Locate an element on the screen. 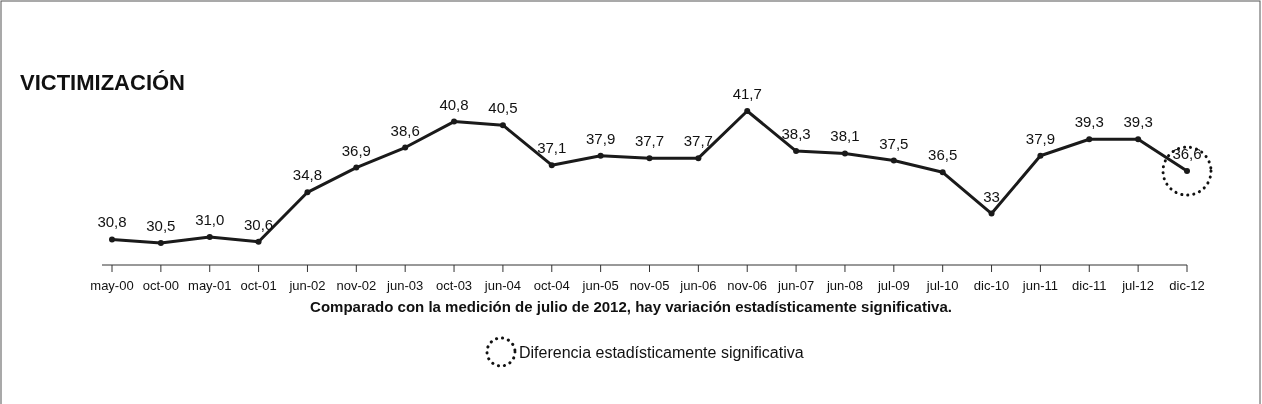 The height and width of the screenshot is (404, 1262). data-label: 37,1 is located at coordinates (552, 148).